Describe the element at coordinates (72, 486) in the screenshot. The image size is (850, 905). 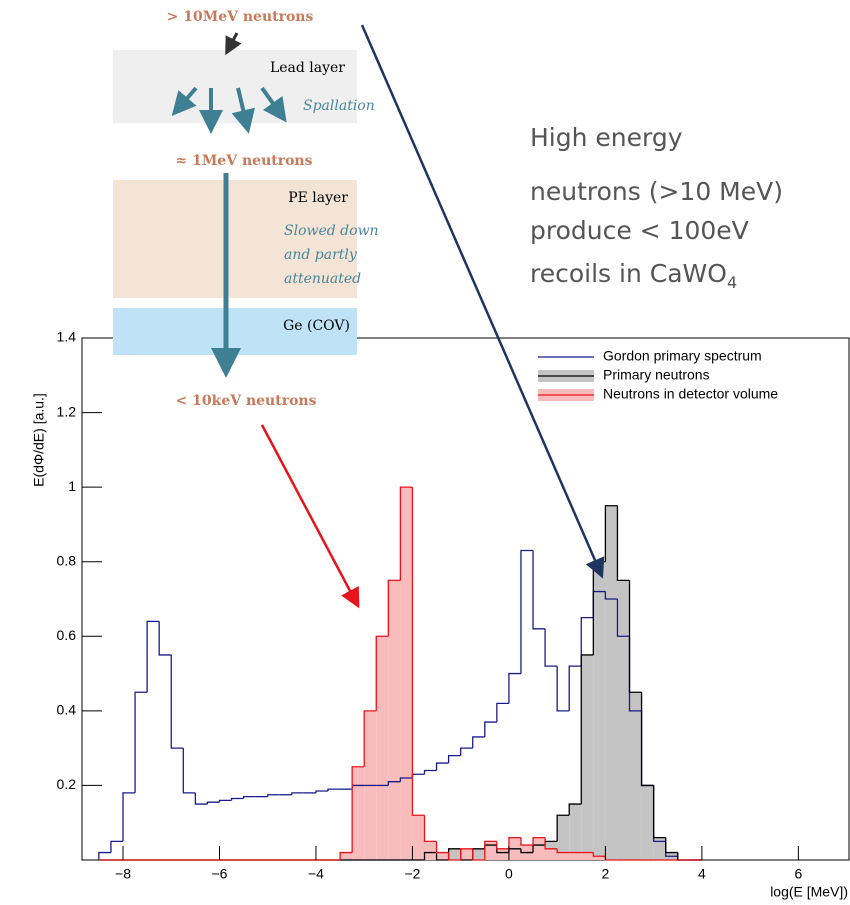
I see `y-tick-label: 1` at that location.